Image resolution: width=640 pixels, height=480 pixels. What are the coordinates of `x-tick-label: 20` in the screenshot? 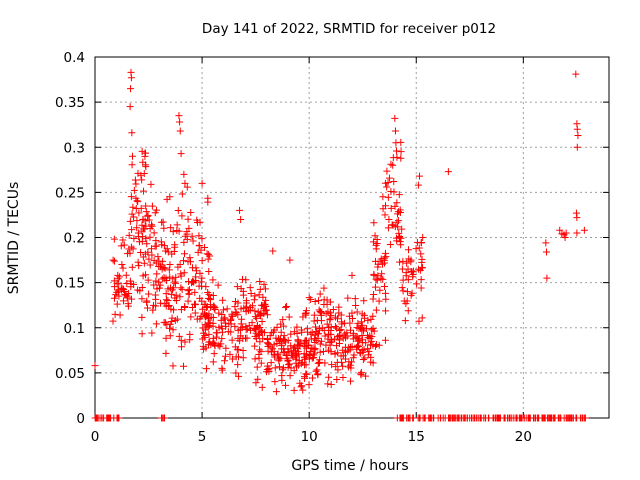 It's located at (523, 437).